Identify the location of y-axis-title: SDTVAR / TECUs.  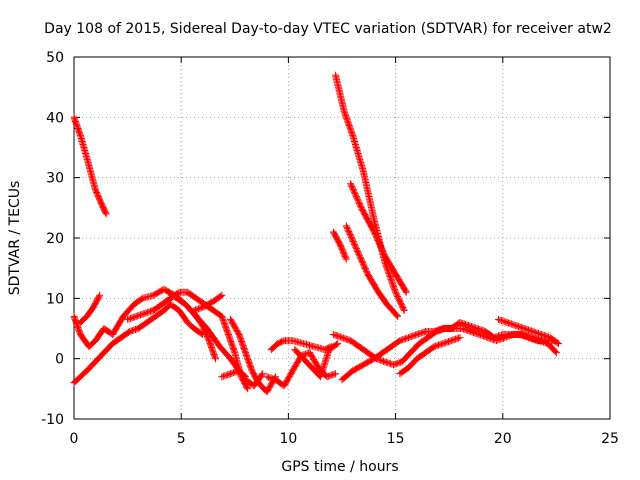
(15, 238).